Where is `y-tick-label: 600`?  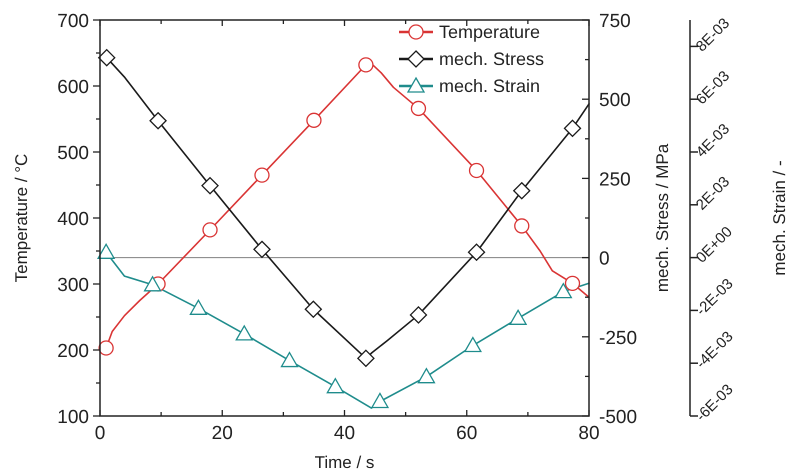 y-tick-label: 600 is located at coordinates (73, 87).